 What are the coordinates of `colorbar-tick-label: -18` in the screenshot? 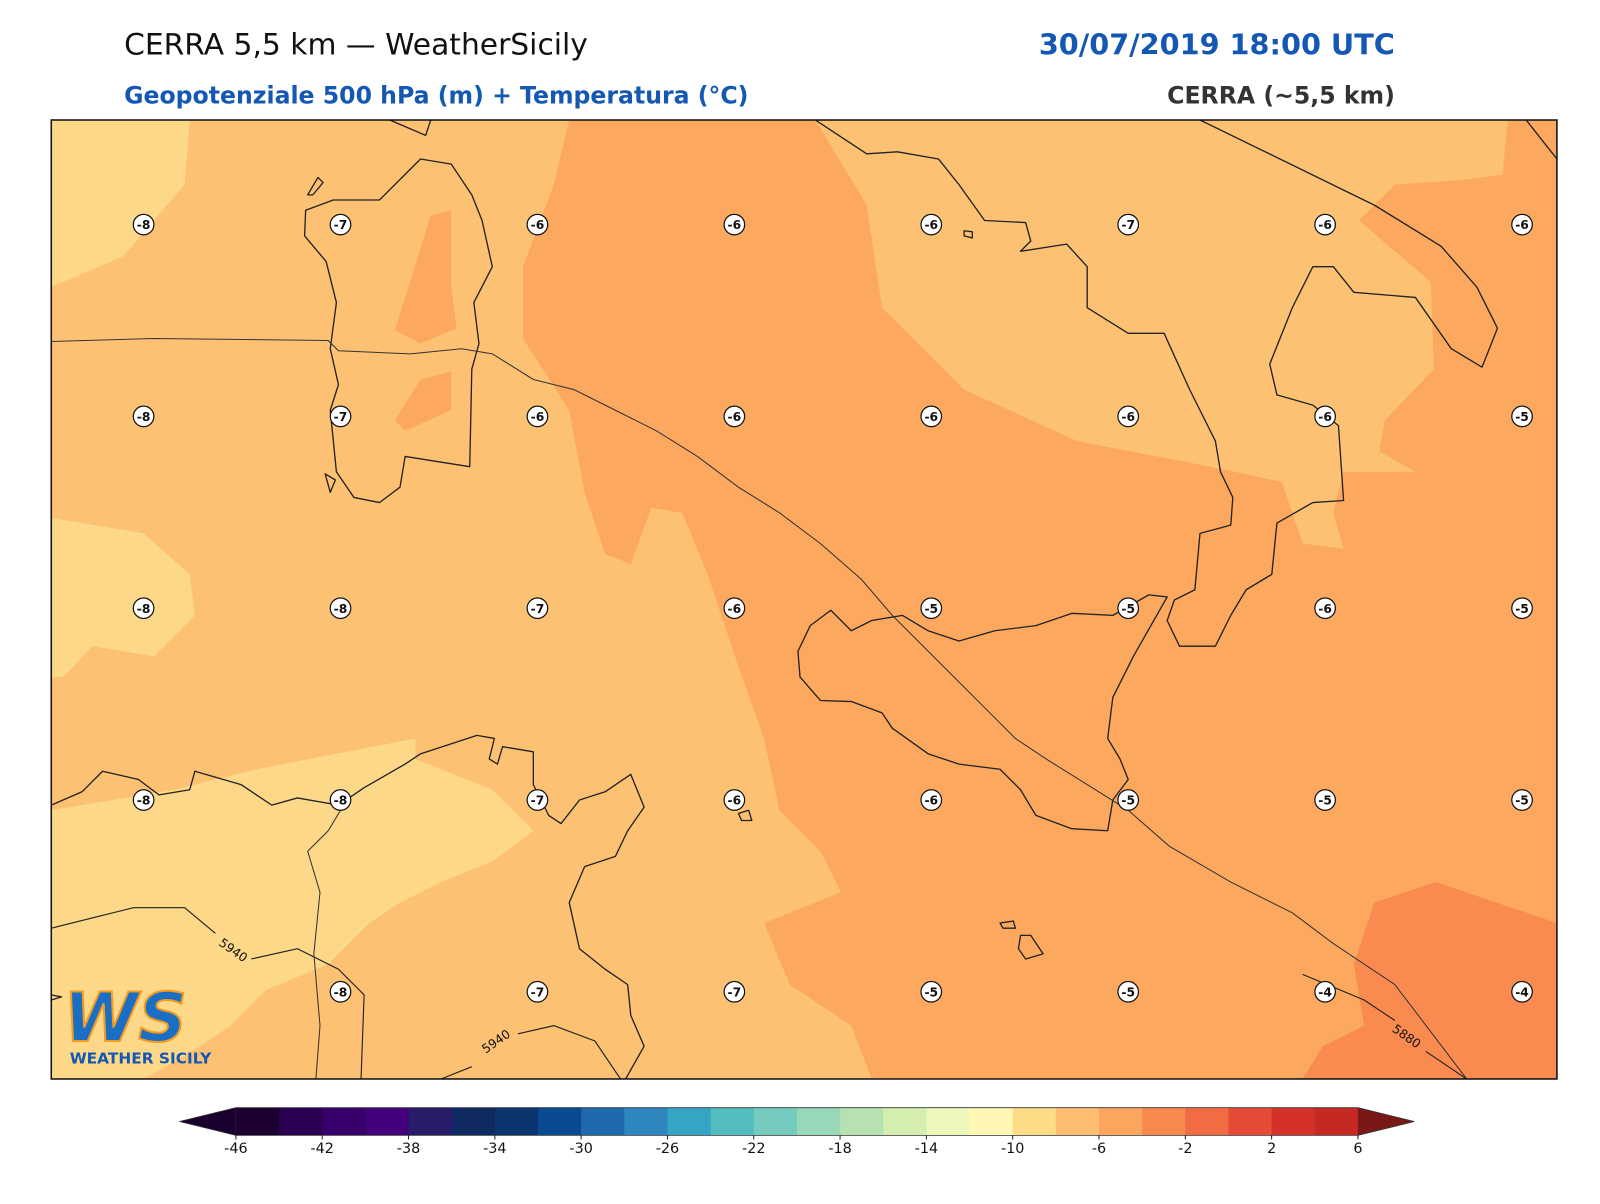 It's located at (839, 1149).